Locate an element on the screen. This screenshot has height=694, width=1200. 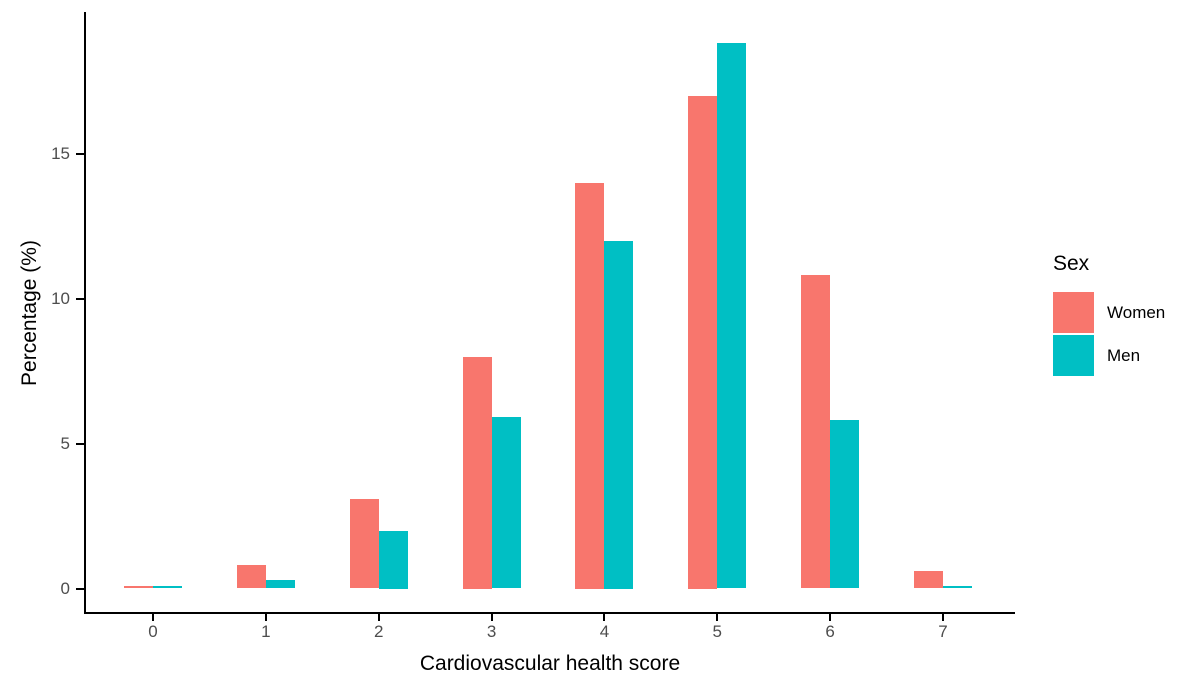
y-axis-line is located at coordinates (85, 313).